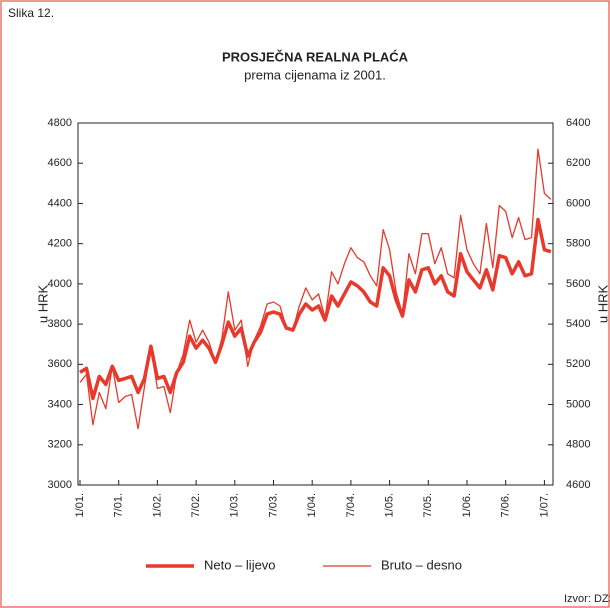  I want to click on x-tick-label: 1/03., so click(235, 505).